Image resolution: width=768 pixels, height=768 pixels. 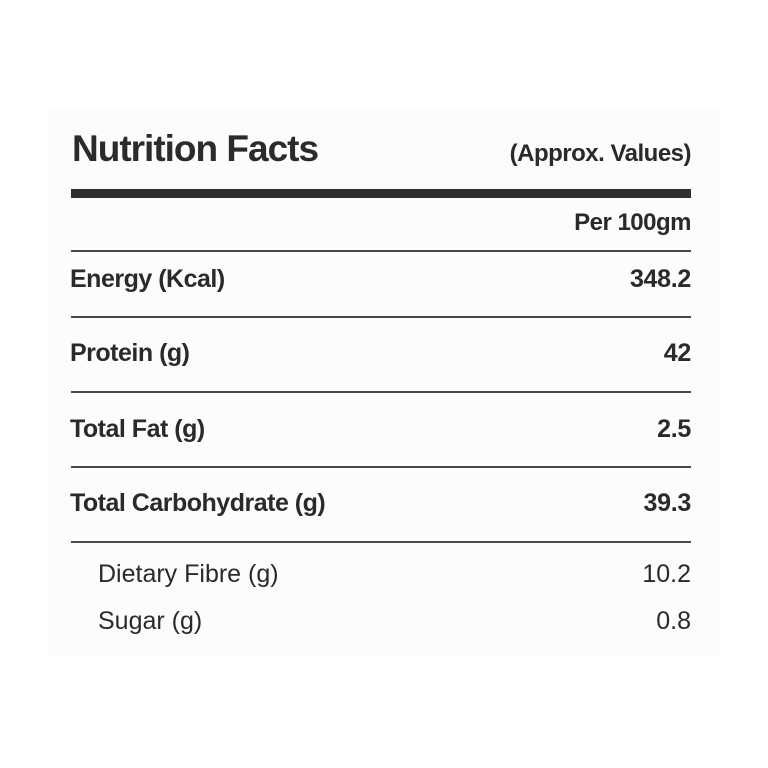 What do you see at coordinates (666, 574) in the screenshot?
I see `dietary-fibre-value: 10.2` at bounding box center [666, 574].